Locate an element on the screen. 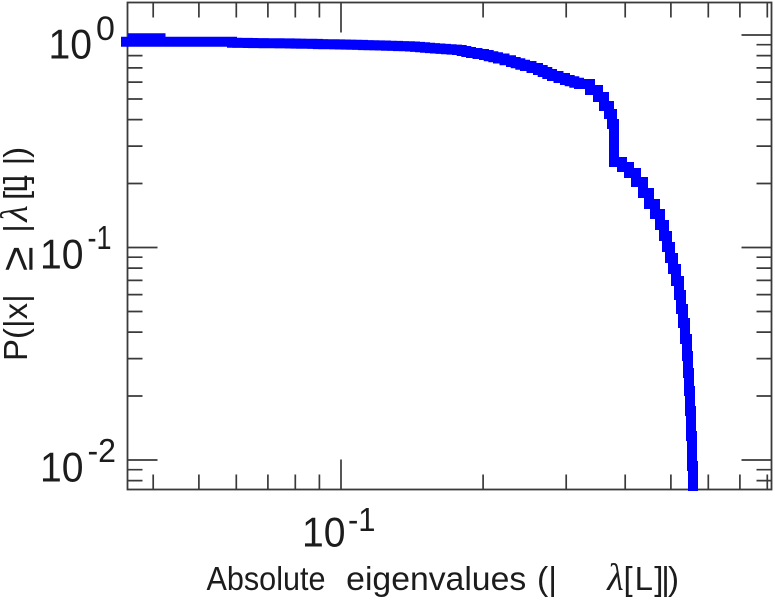  svg-text: eigenvalues is located at coordinates (436, 578).